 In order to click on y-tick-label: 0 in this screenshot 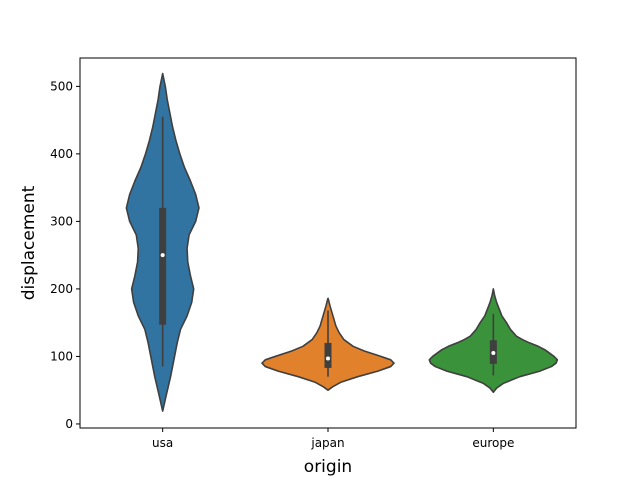, I will do `click(69, 424)`.